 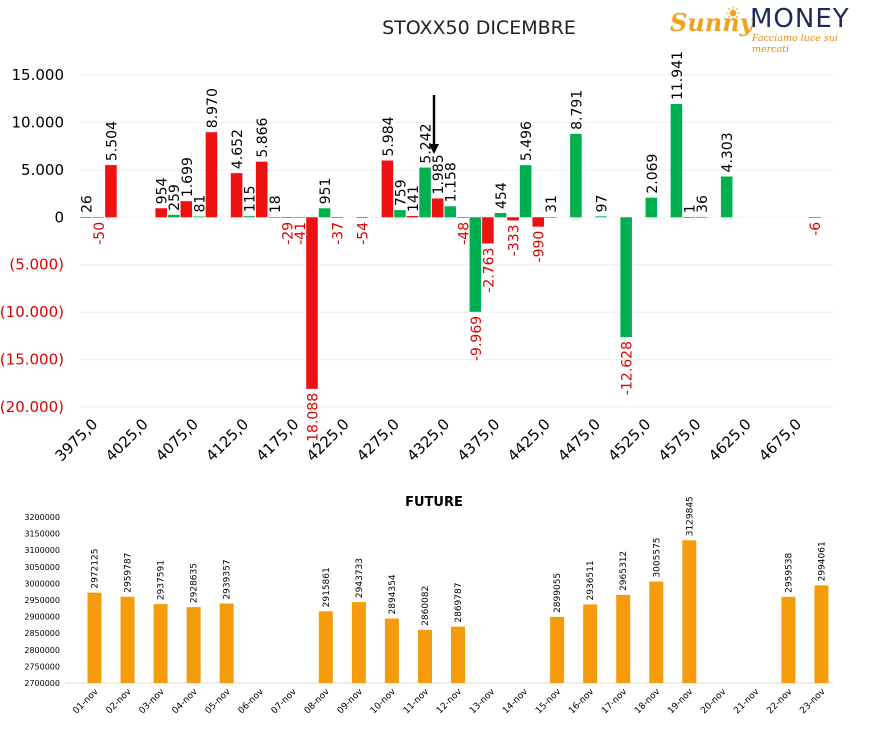 I want to click on x-tick-label: 4125,0, so click(x=227, y=440).